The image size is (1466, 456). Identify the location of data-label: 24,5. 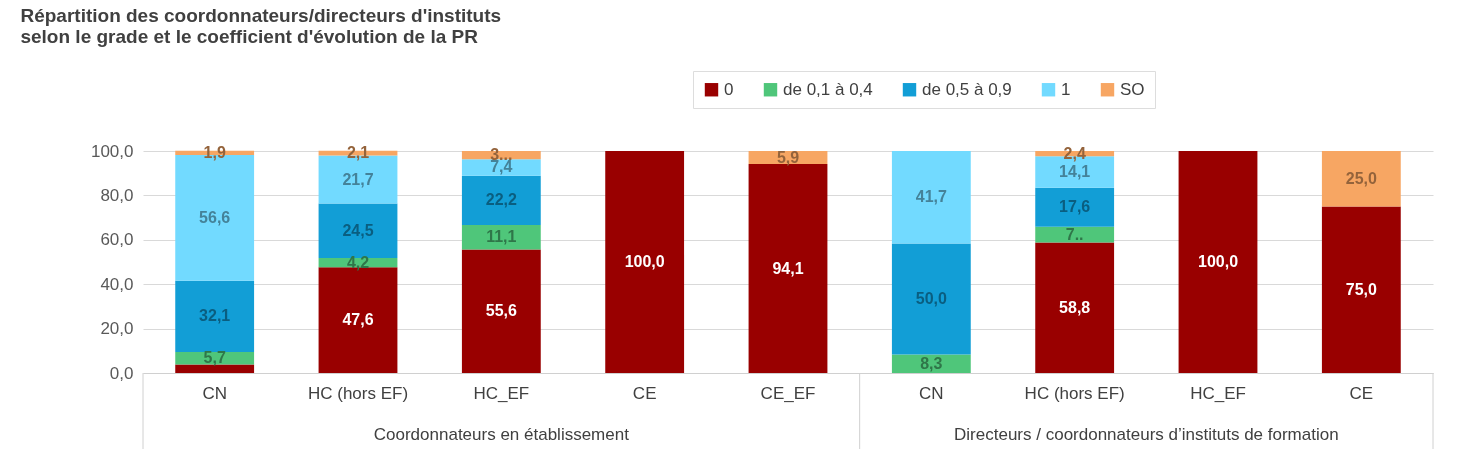
(358, 230).